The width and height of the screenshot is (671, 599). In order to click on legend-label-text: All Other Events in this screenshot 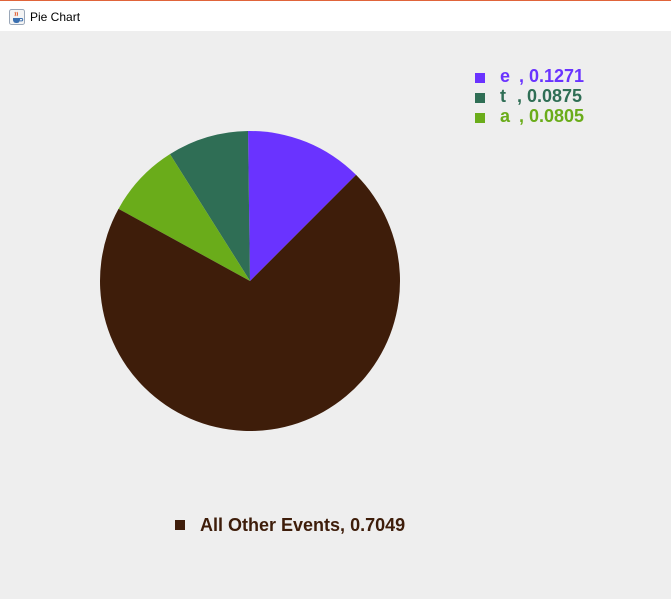, I will do `click(270, 525)`.